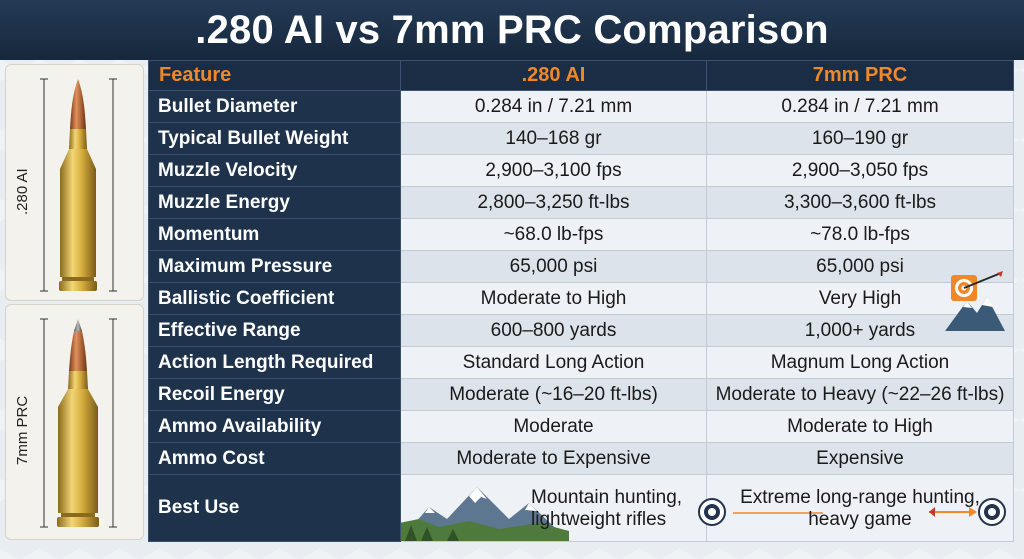 This screenshot has height=559, width=1024. I want to click on cartridge-280ai-icon, so click(78, 185).